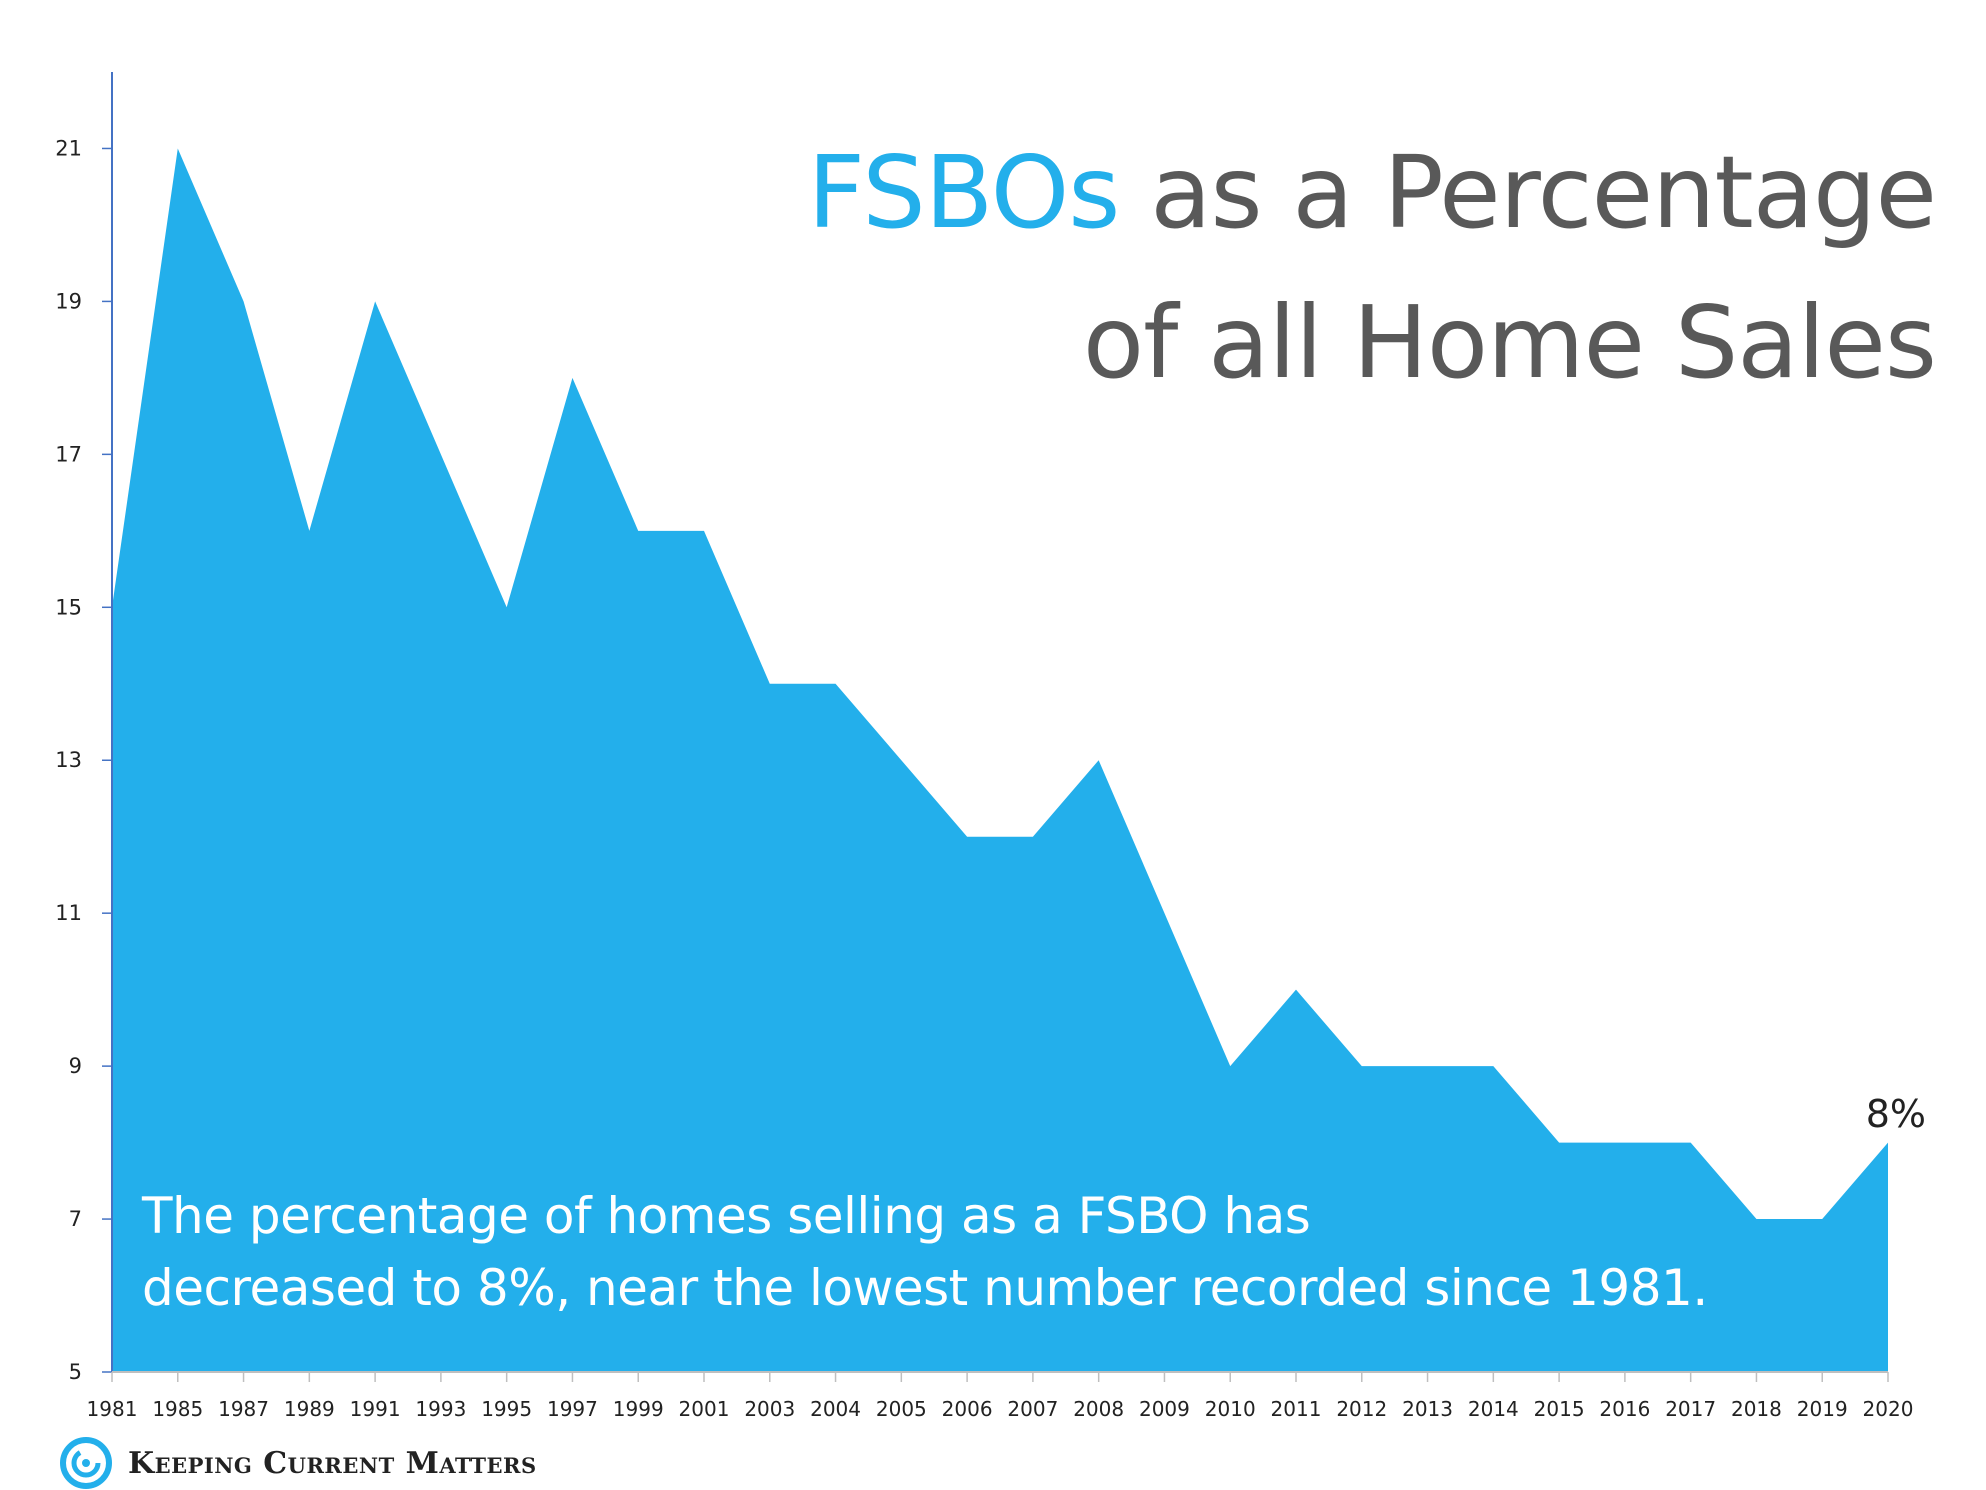 The height and width of the screenshot is (1490, 1986). I want to click on y-axis-ticks: 5 7 9 11 13 15 17 19 21, so click(83, 760).